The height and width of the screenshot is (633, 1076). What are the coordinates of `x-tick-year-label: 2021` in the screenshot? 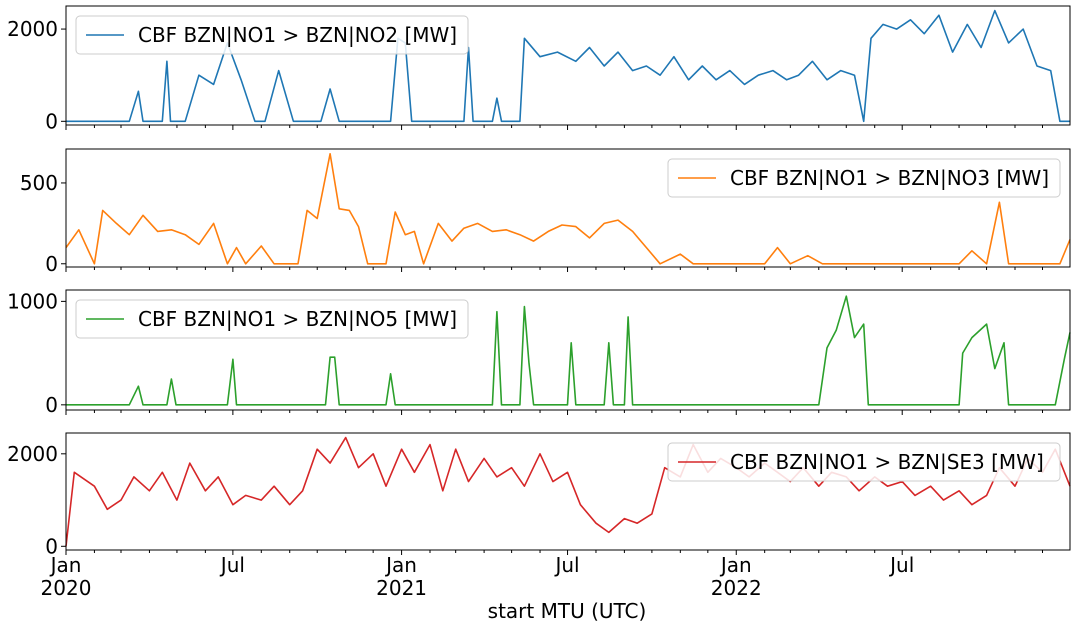 It's located at (401, 588).